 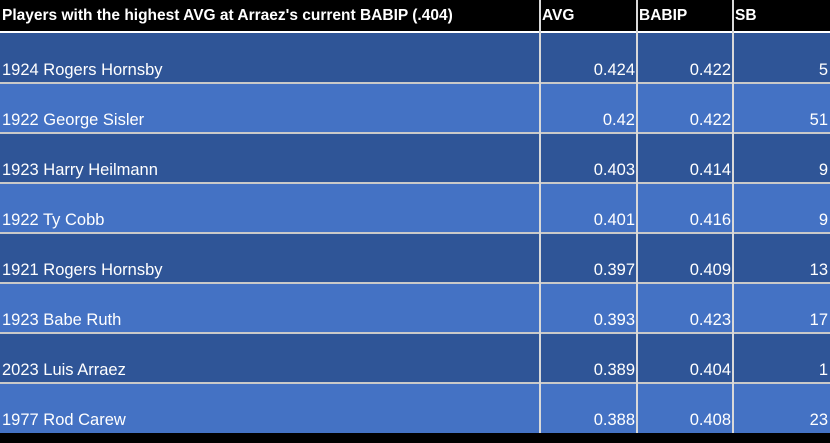 I want to click on stat-cell: 0.388, so click(x=588, y=408).